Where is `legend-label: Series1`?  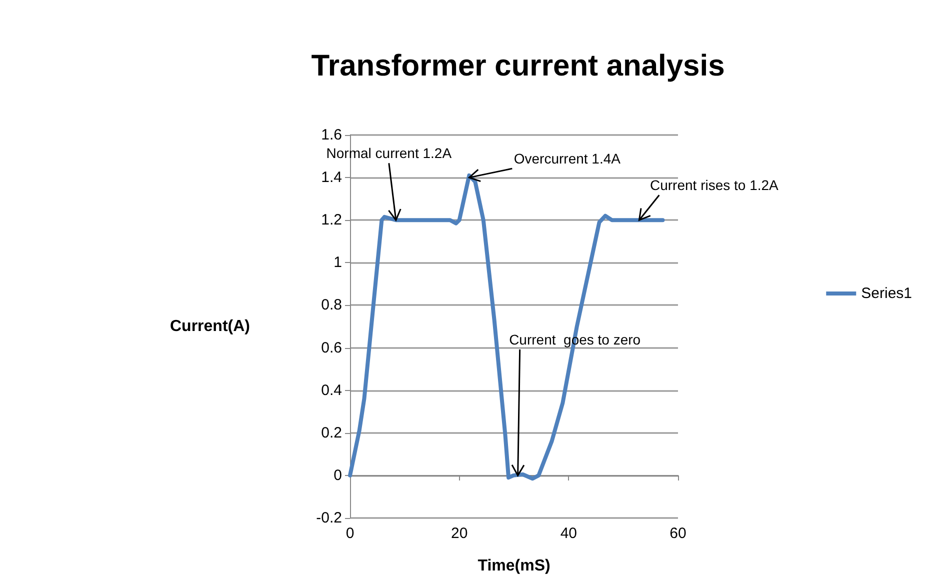
legend-label: Series1 is located at coordinates (886, 293).